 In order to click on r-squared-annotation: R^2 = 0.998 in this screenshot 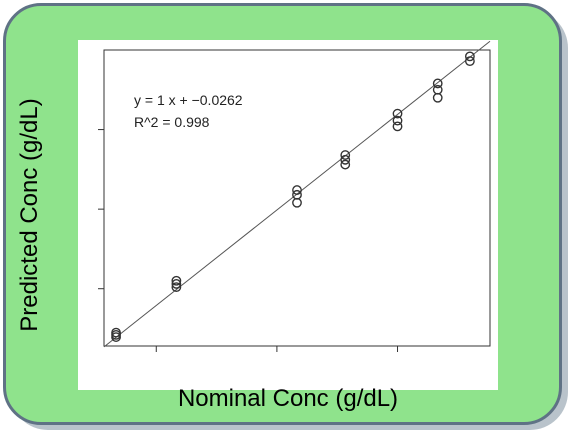, I will do `click(172, 122)`.